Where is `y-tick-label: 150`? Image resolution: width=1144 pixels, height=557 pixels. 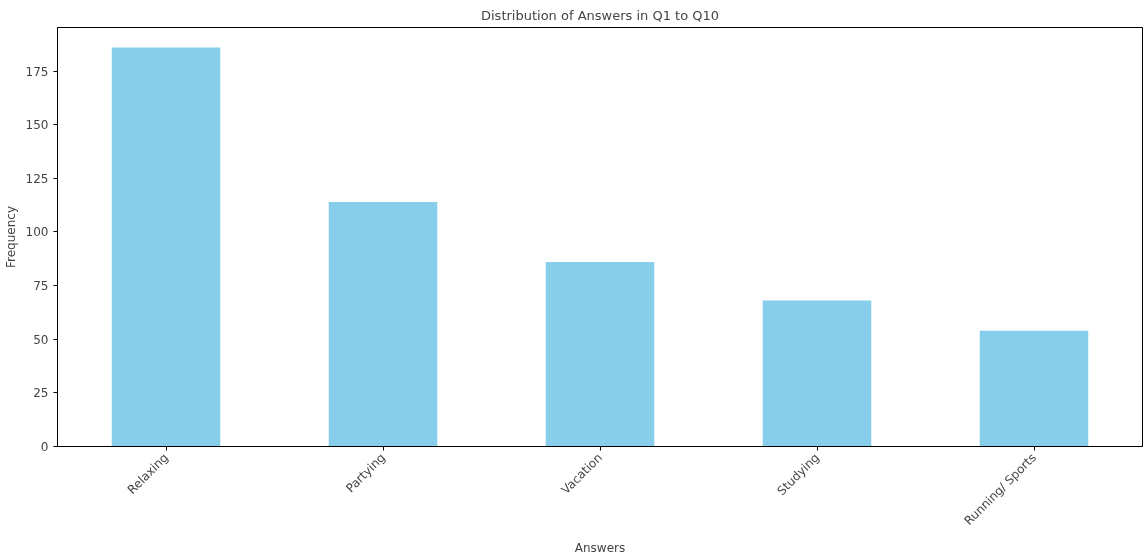
y-tick-label: 150 is located at coordinates (37, 125).